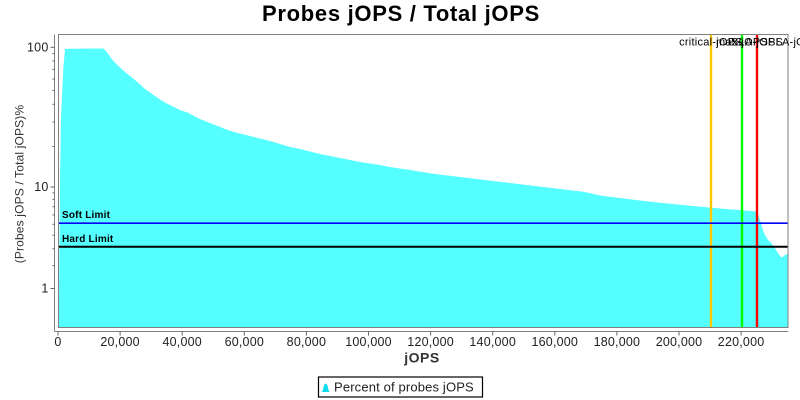  Describe the element at coordinates (617, 342) in the screenshot. I see `svg-text: 180,000` at that location.